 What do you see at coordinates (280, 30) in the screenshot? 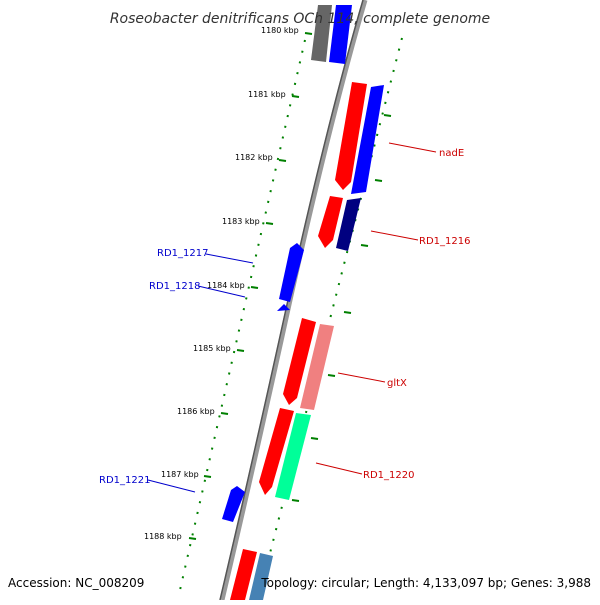
I see `kbp-label-1180: 1180 kbp` at bounding box center [280, 30].